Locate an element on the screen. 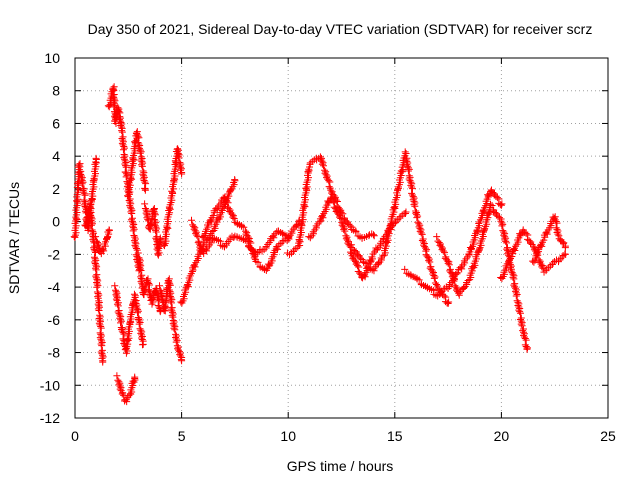 This screenshot has width=640, height=480. series-sat-d is located at coordinates (123, 179).